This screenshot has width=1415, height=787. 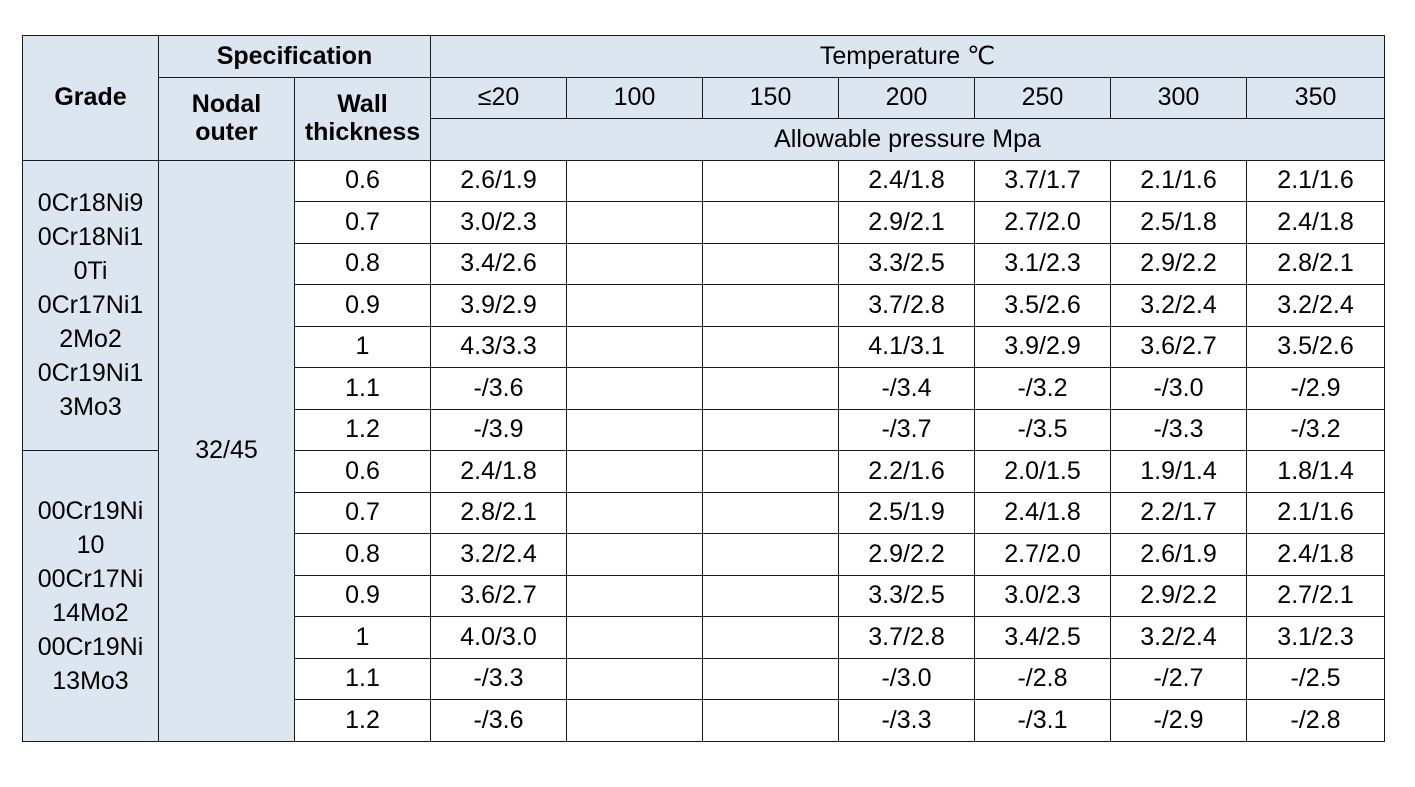 I want to click on table-row: 0.8 3.2/2.4 2.9/2.2 2.7/2.0 2.6/1.9 2.4/1.8, so click(x=704, y=554).